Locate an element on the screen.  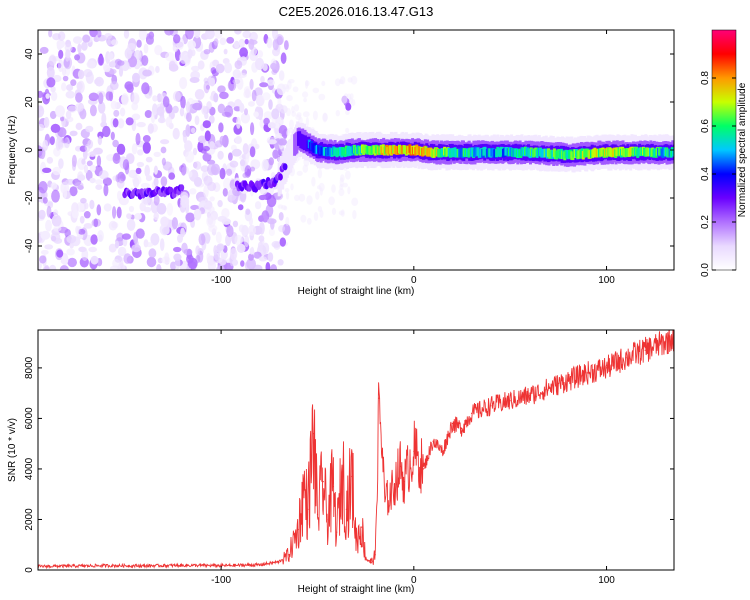
y-tick-label: 40 is located at coordinates (29, 54).